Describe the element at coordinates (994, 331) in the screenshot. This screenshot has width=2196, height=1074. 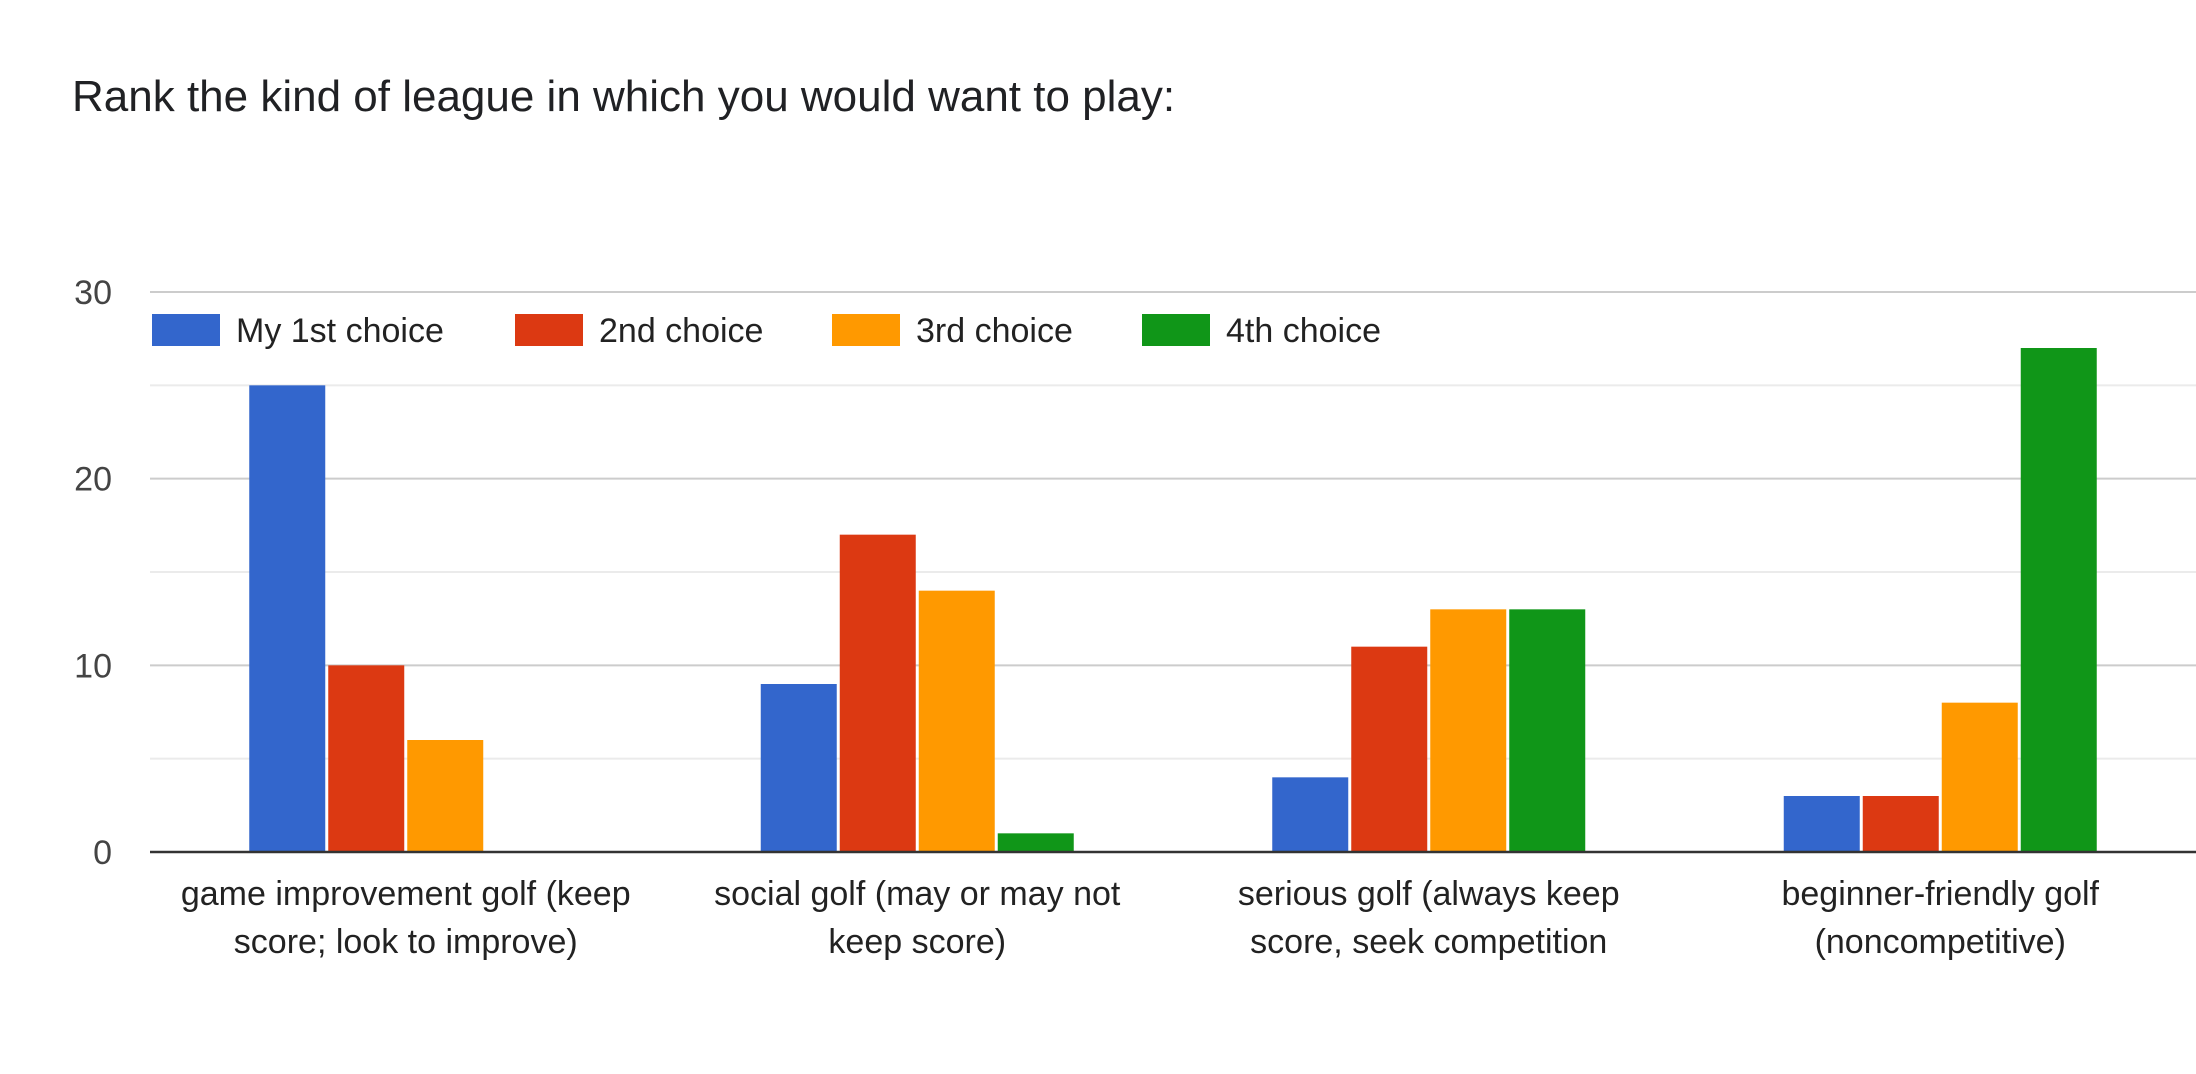
I see `legend-label: 3rd choice` at that location.